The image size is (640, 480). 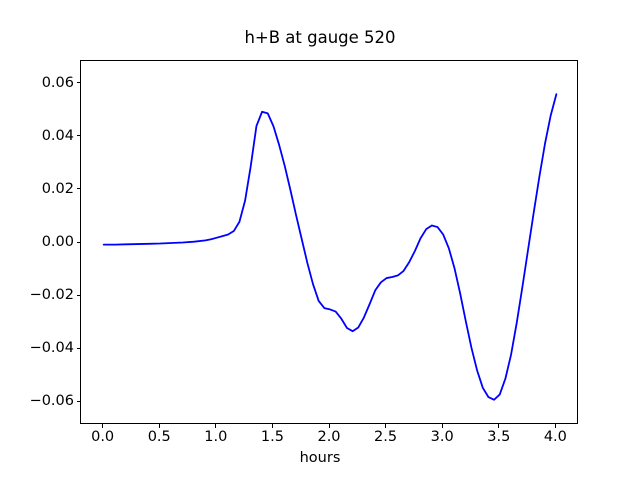 I want to click on y-tick-label: −0.02, so click(x=51, y=295).